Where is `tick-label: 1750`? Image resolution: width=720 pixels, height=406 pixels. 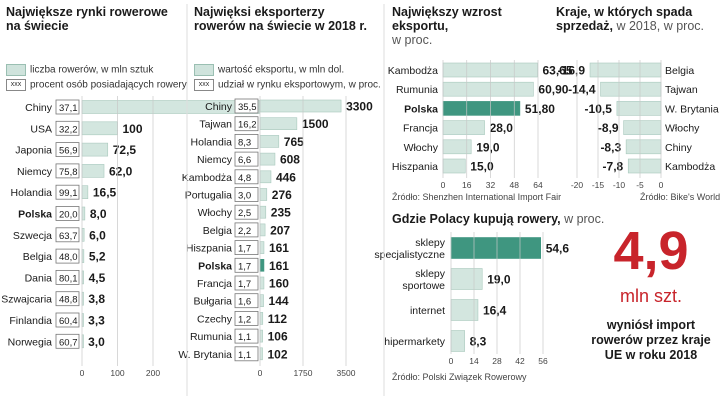
tick-label: 1750 is located at coordinates (303, 373).